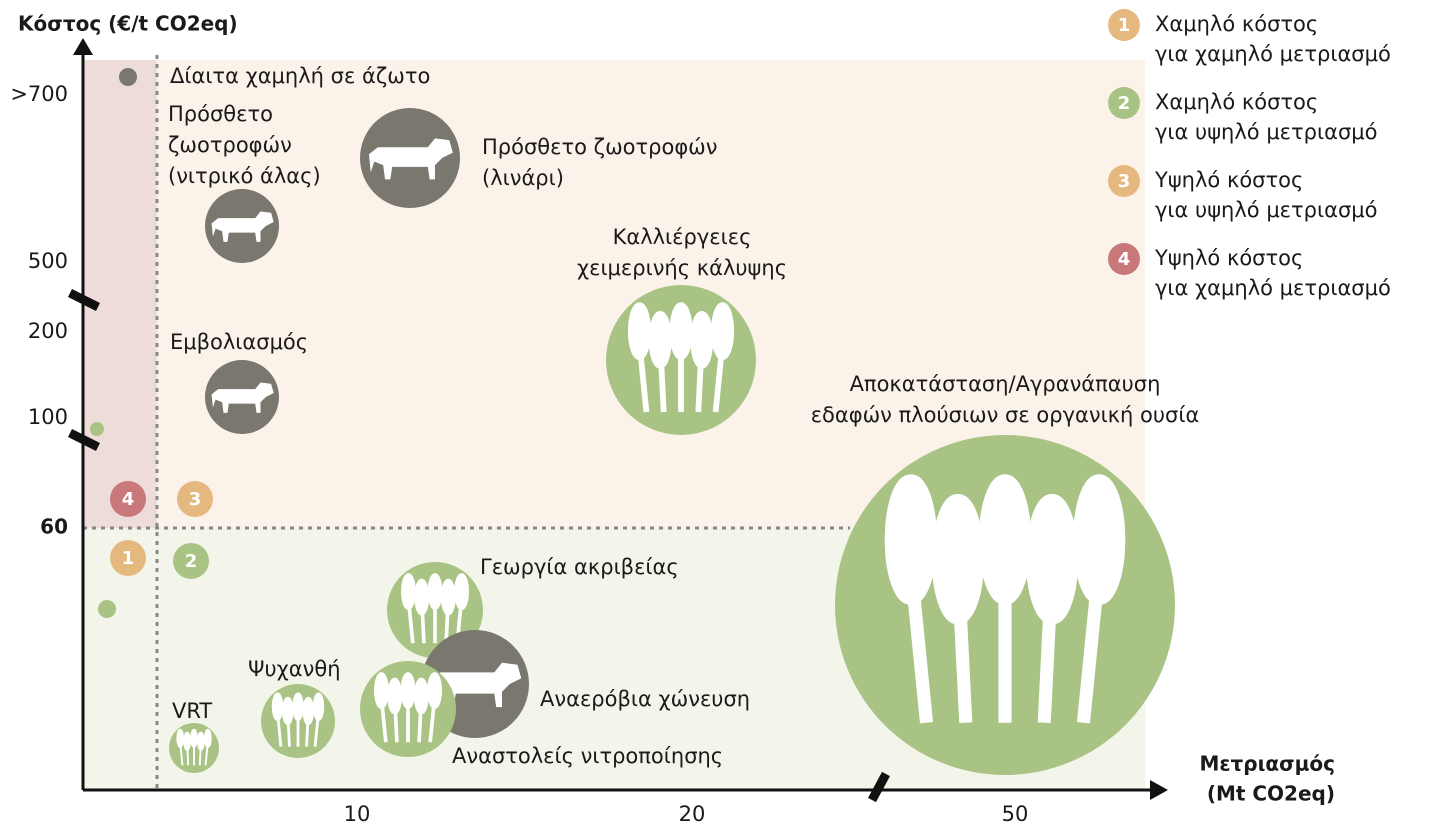  I want to click on x-title: Μετριασμός, so click(1267, 764).